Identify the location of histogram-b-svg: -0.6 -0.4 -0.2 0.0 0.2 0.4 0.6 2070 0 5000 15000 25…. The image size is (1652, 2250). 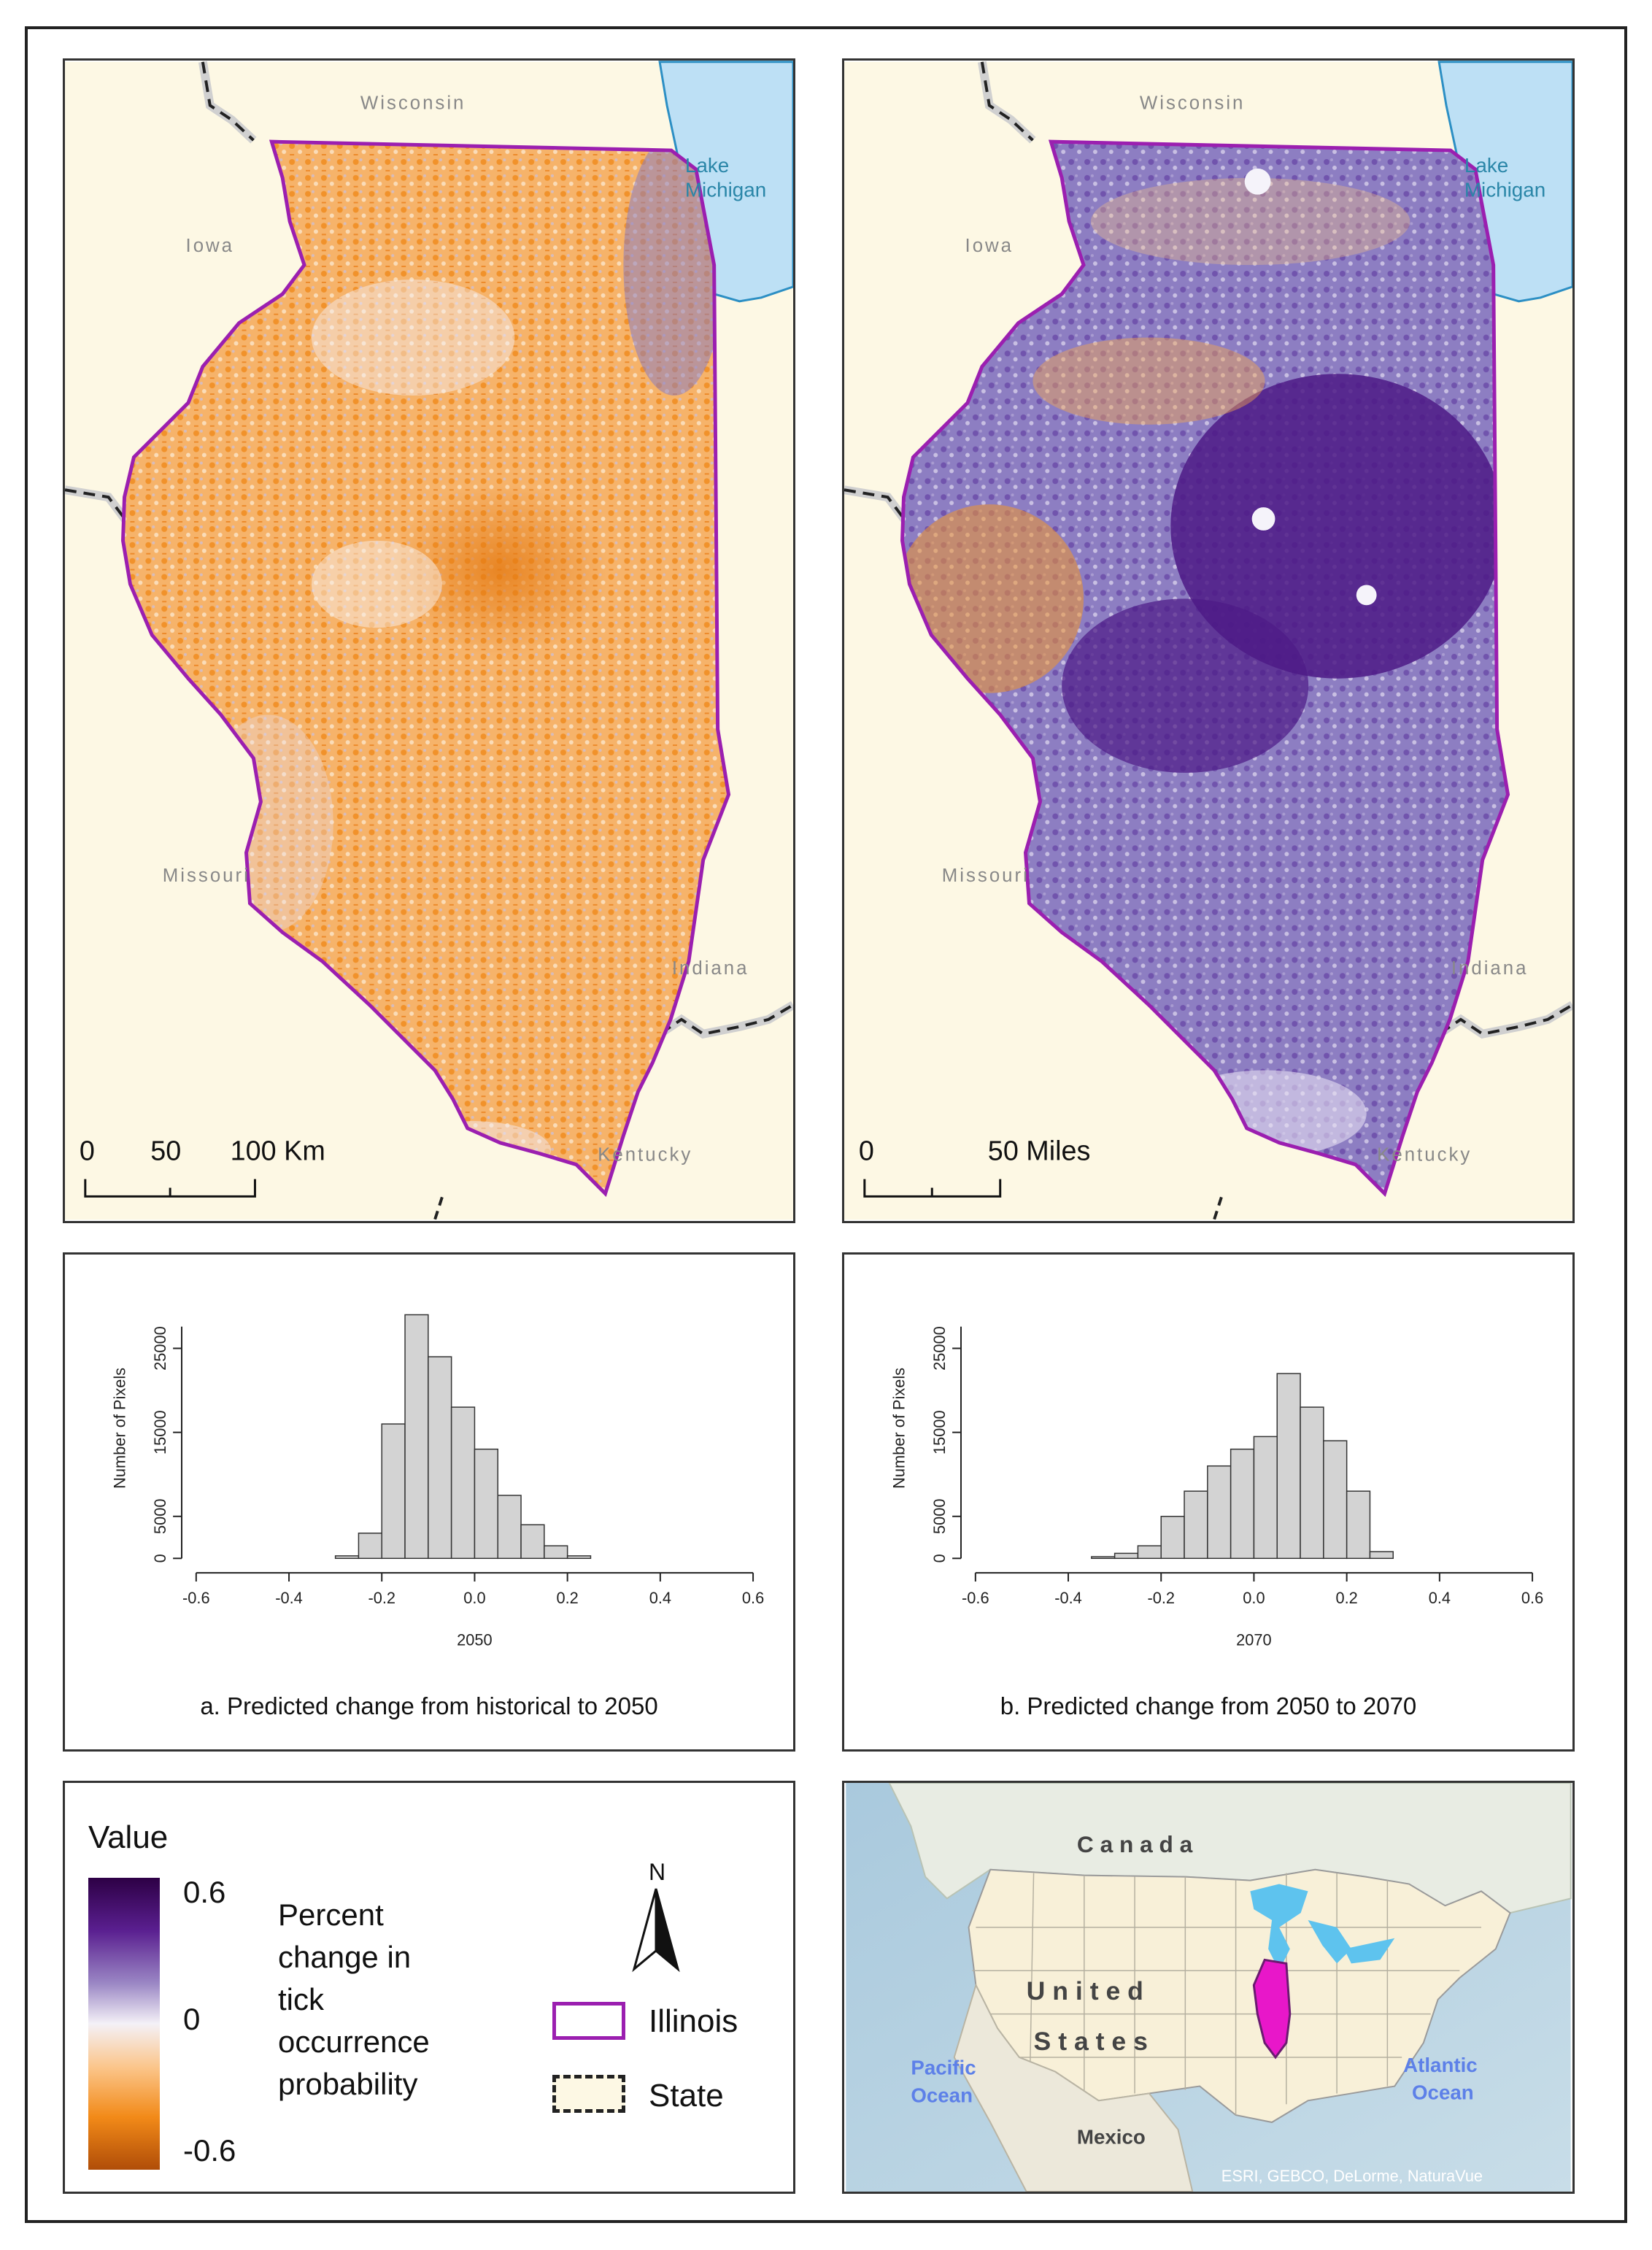
(1217, 1487).